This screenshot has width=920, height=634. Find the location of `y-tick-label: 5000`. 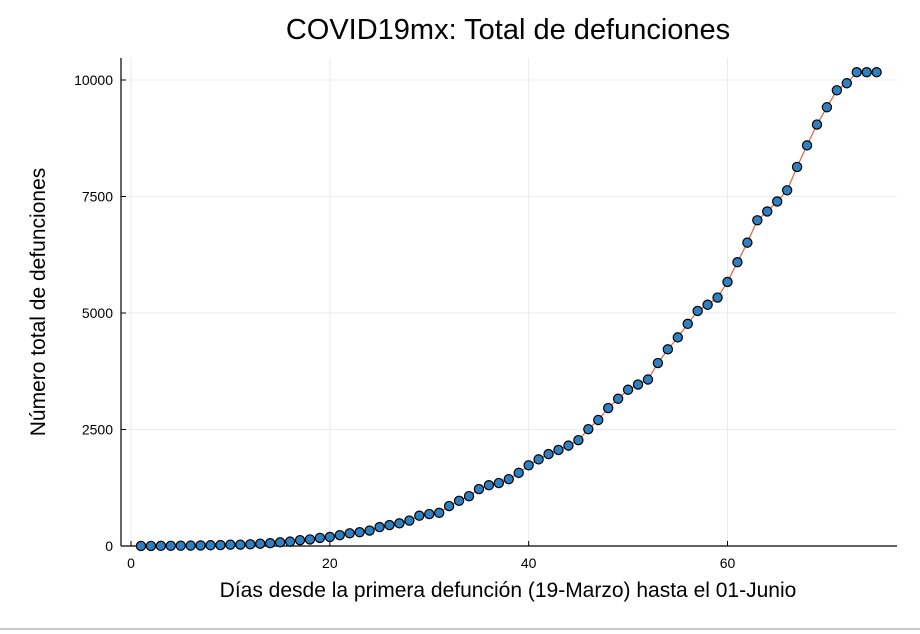

y-tick-label: 5000 is located at coordinates (97, 313).